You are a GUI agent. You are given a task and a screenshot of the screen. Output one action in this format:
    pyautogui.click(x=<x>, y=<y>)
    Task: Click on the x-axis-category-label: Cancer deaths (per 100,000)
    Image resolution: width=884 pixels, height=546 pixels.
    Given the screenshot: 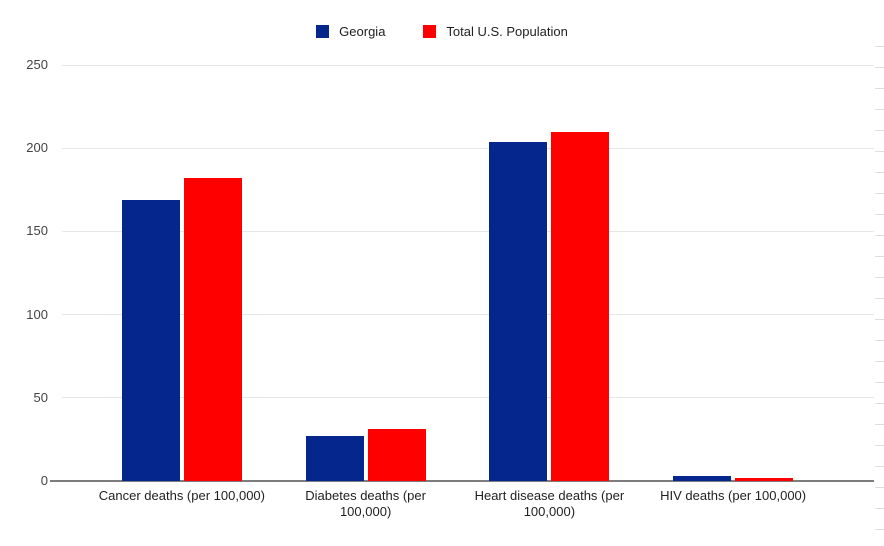 What is the action you would take?
    pyautogui.click(x=181, y=495)
    